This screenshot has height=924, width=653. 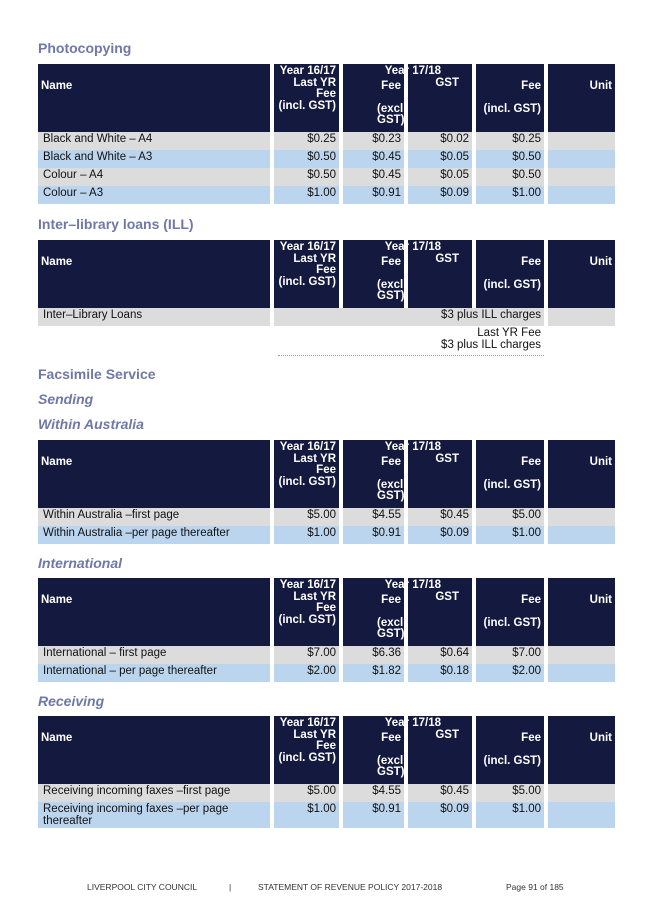 I want to click on row-fee-excl-gst: $6.36, so click(x=375, y=655).